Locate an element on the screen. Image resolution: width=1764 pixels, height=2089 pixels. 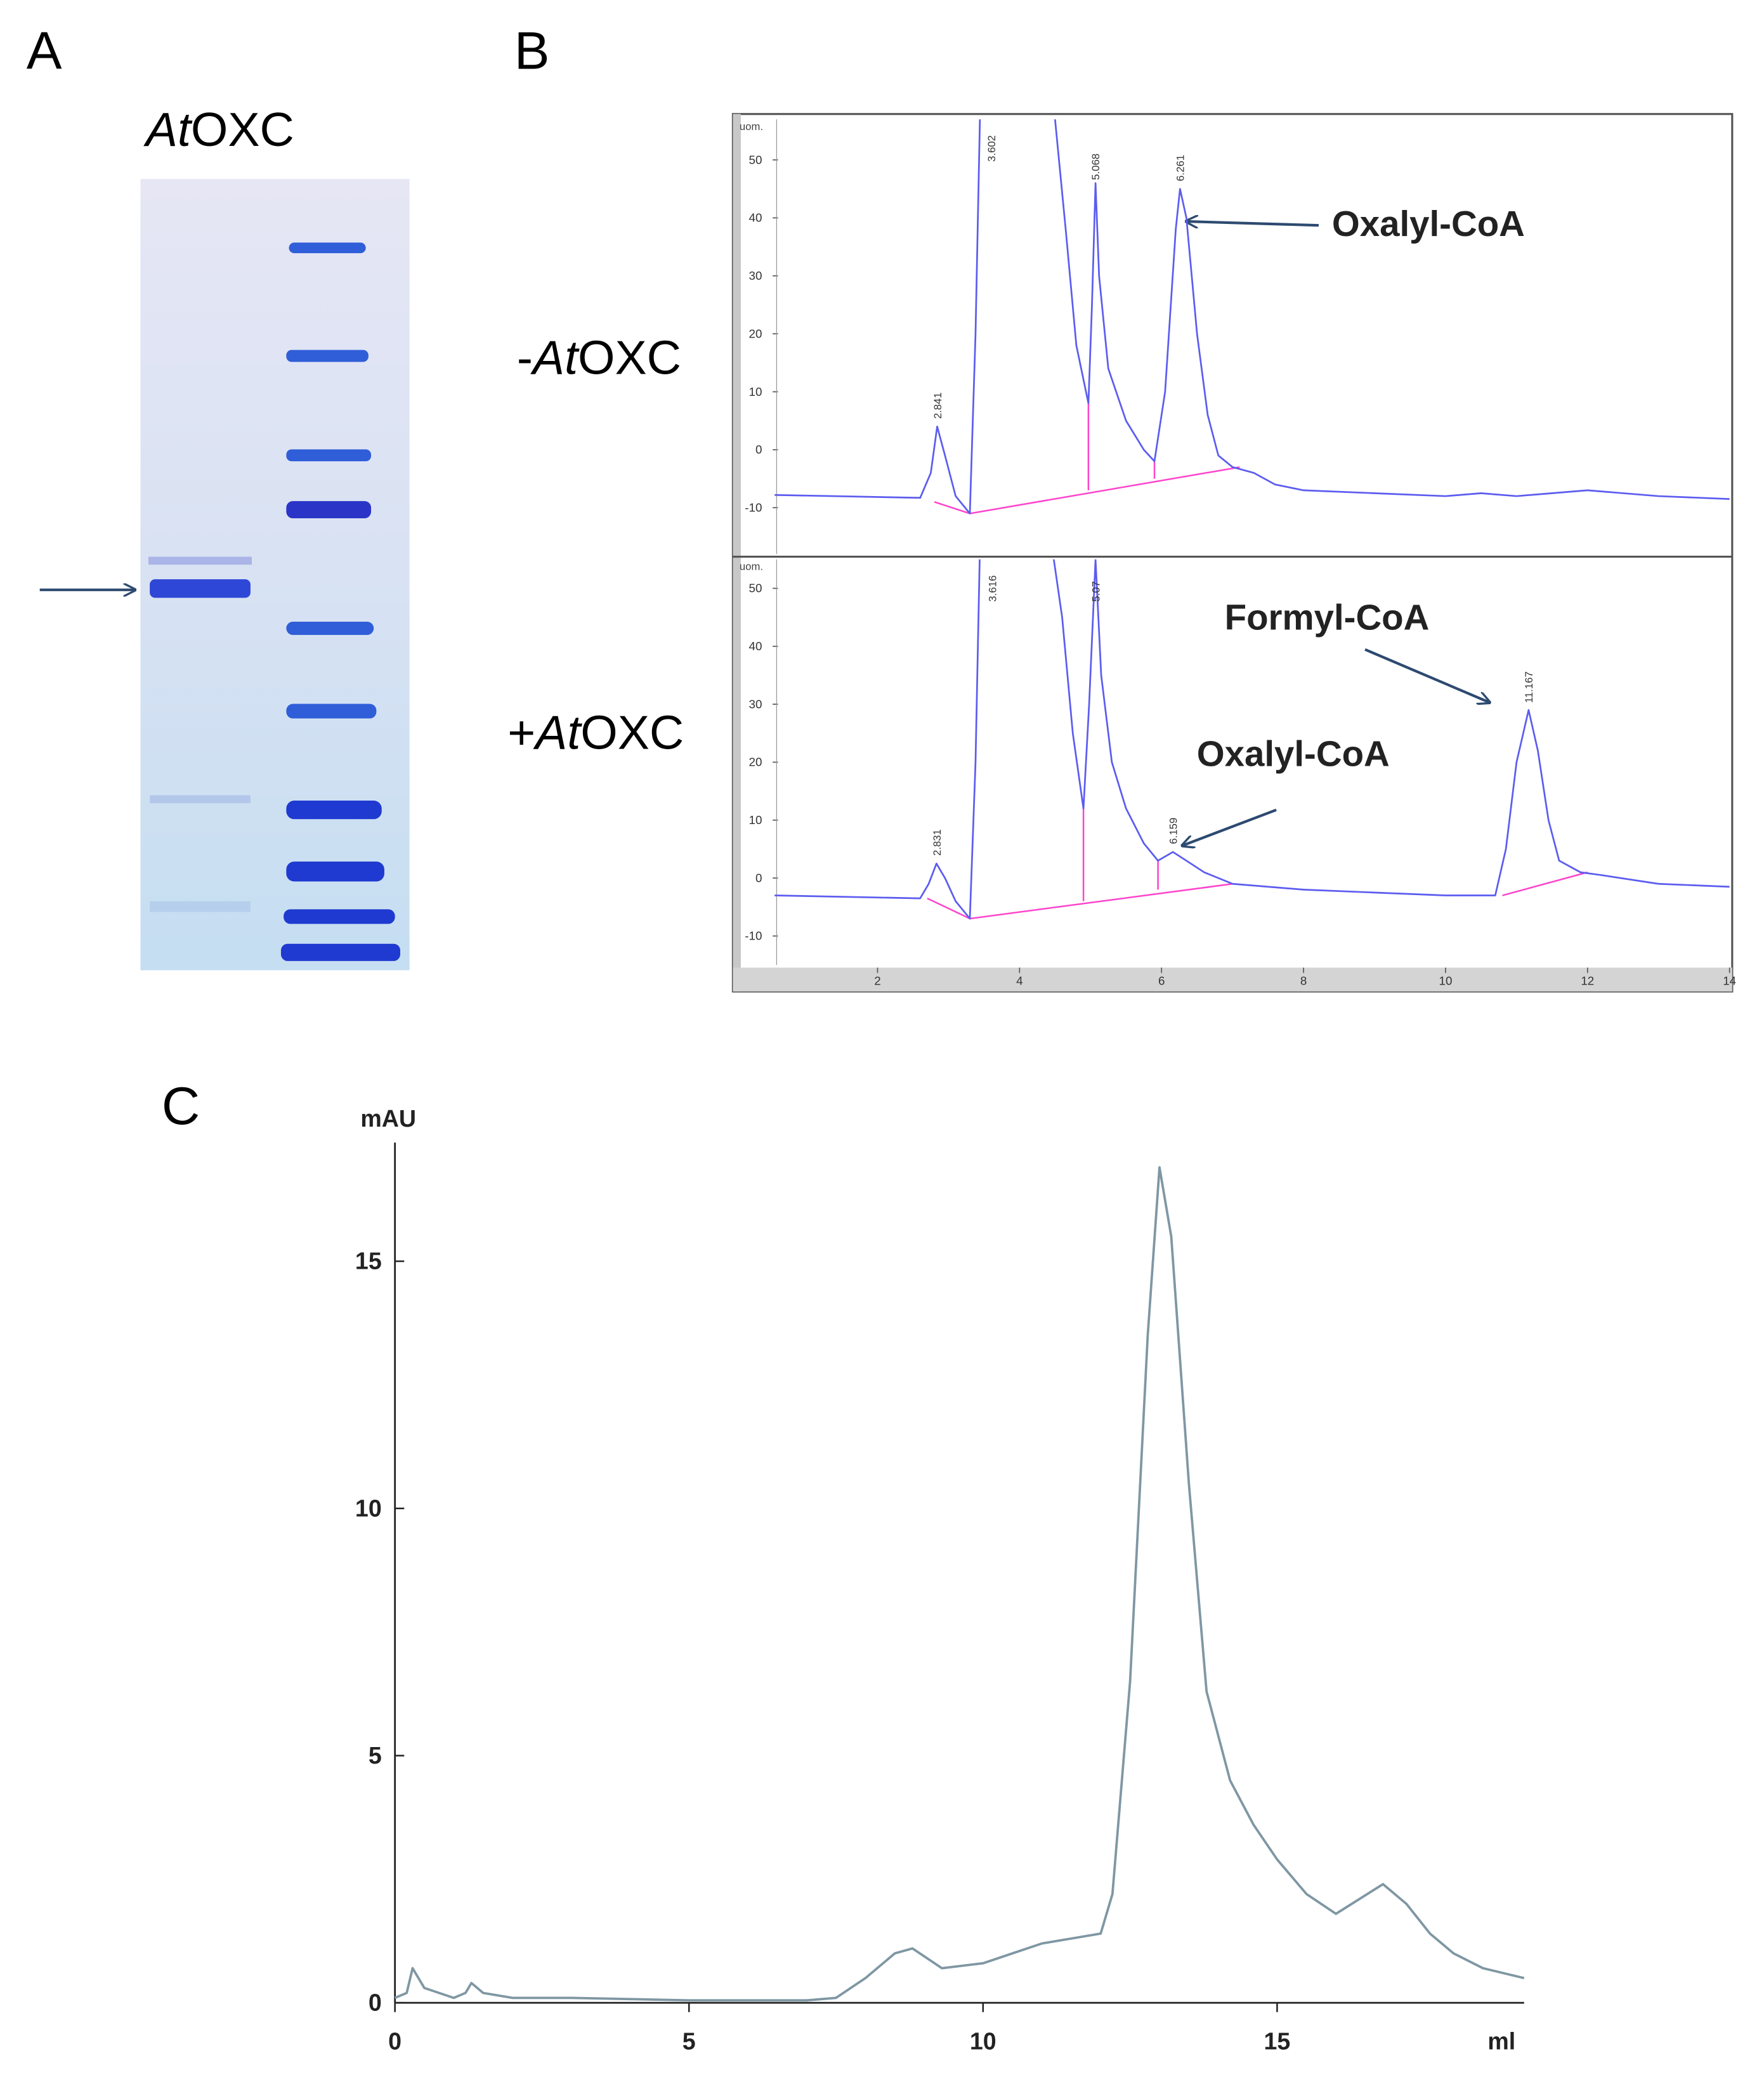
y-tick-label: 5 is located at coordinates (375, 1756).